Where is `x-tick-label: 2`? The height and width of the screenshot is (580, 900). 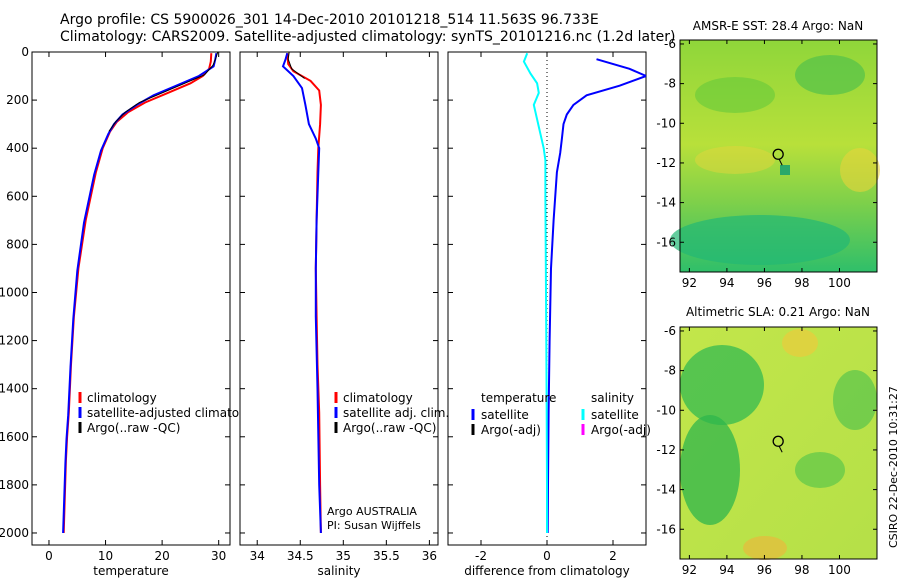
x-tick-label: 2 is located at coordinates (613, 556).